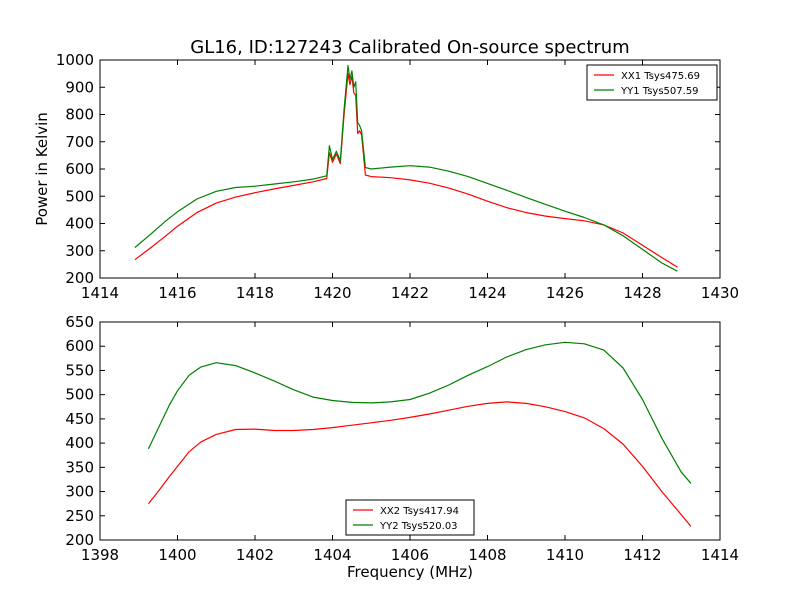 The width and height of the screenshot is (800, 600). I want to click on x-tick-label: 1424, so click(487, 293).